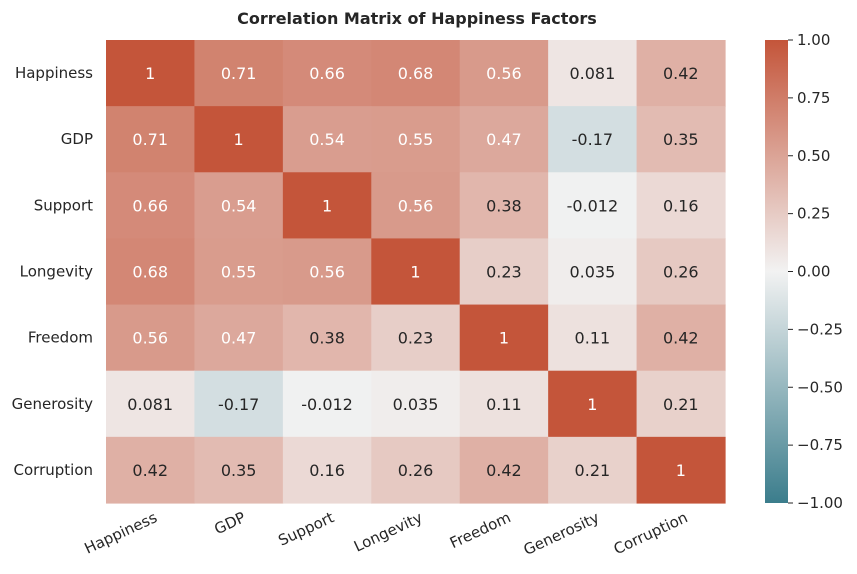 Image resolution: width=857 pixels, height=574 pixels. Describe the element at coordinates (230, 523) in the screenshot. I see `x-tick-label: GDP` at that location.